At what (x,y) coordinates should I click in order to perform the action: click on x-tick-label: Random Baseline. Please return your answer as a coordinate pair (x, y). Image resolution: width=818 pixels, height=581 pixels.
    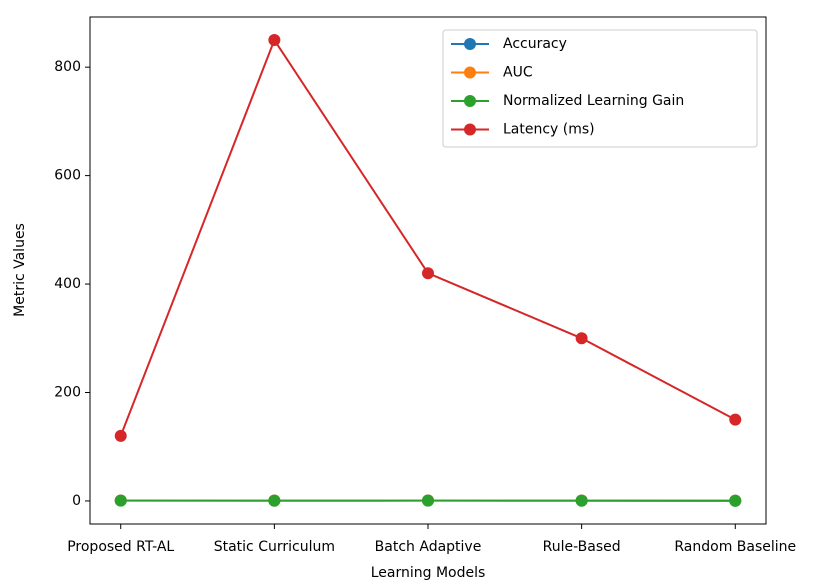
    Looking at the image, I should click on (735, 547).